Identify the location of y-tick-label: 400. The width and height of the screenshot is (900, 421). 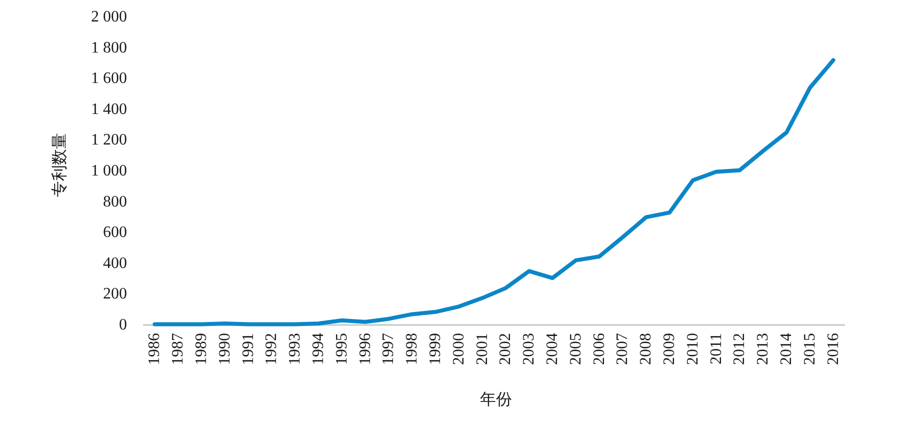
(115, 263).